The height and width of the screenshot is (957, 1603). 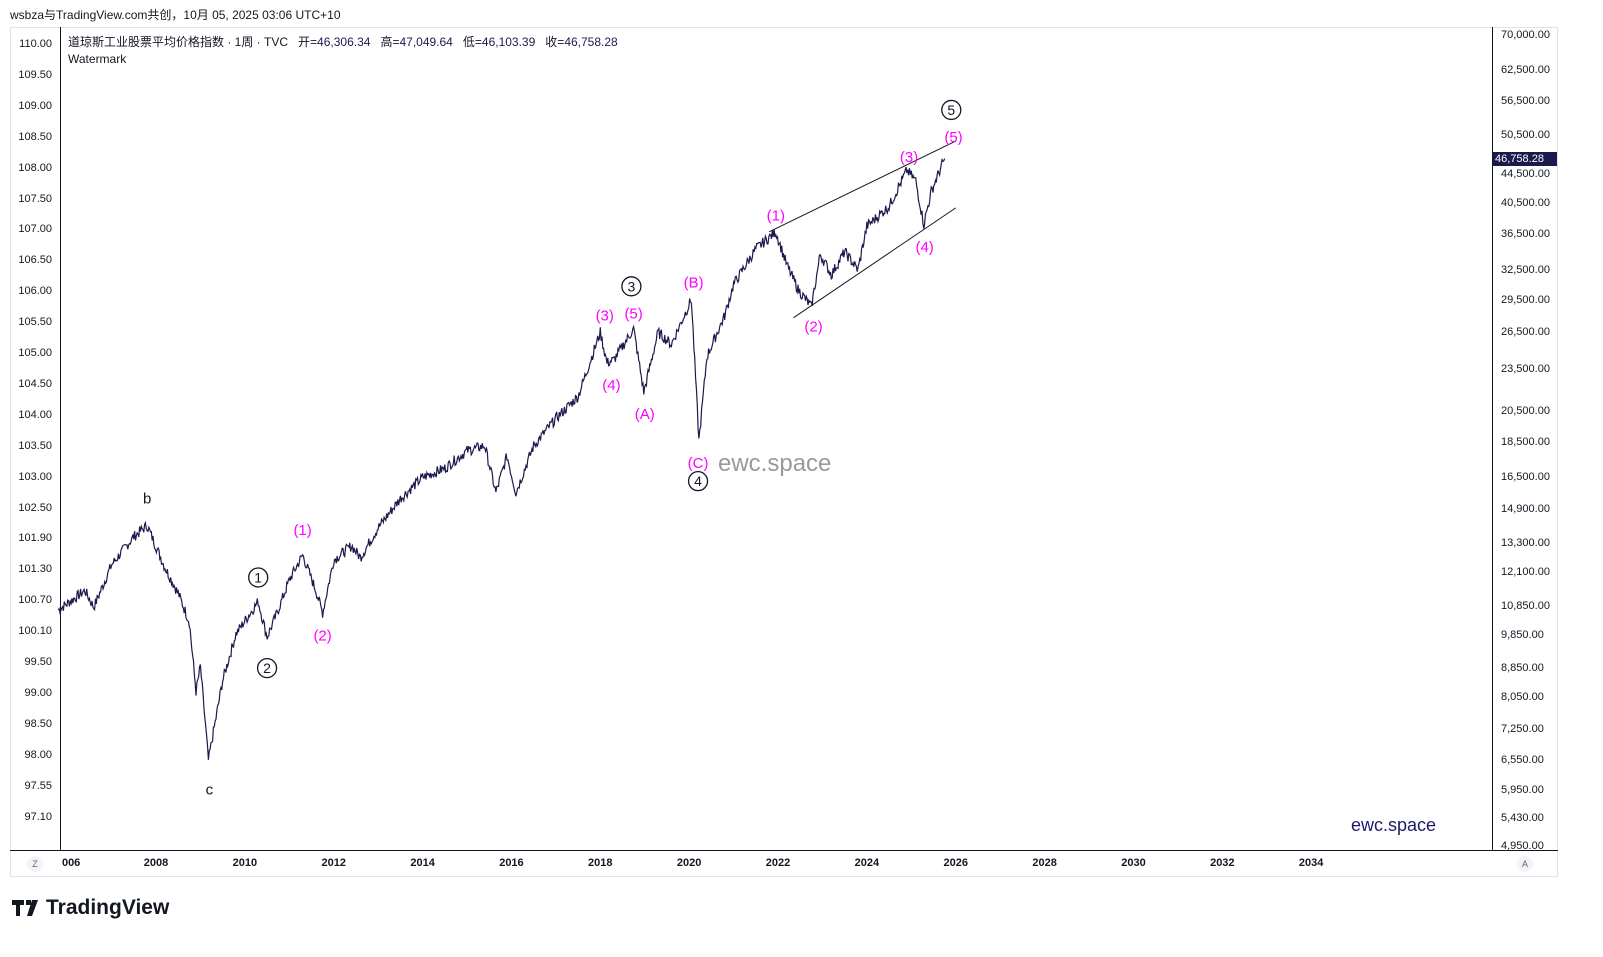 I want to click on wave-label: c, so click(x=210, y=790).